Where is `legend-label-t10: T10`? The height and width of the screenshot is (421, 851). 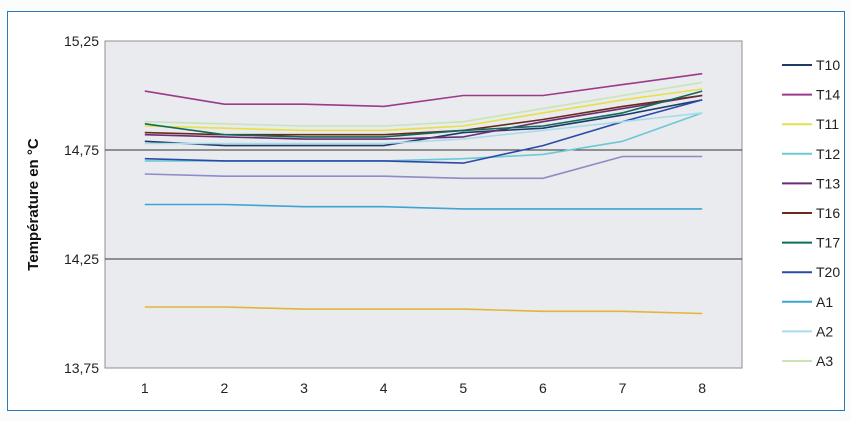 legend-label-t10: T10 is located at coordinates (828, 65).